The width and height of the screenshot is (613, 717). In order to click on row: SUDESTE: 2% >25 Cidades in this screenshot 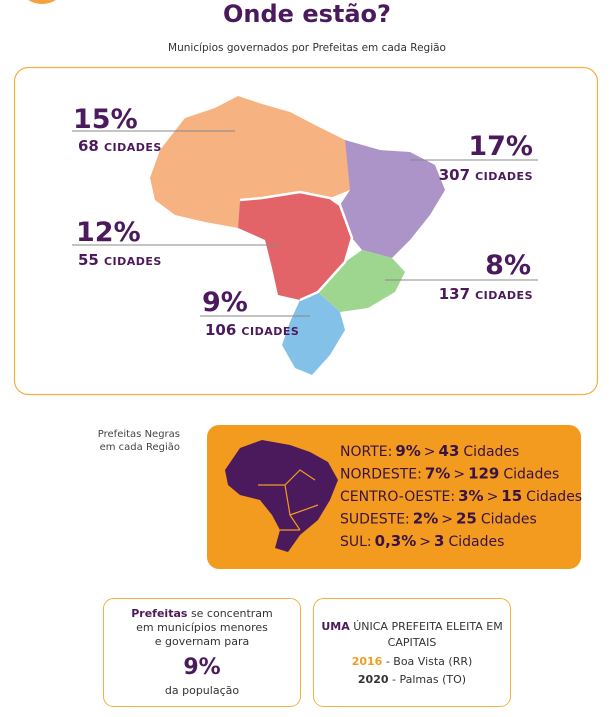, I will do `click(438, 519)`.